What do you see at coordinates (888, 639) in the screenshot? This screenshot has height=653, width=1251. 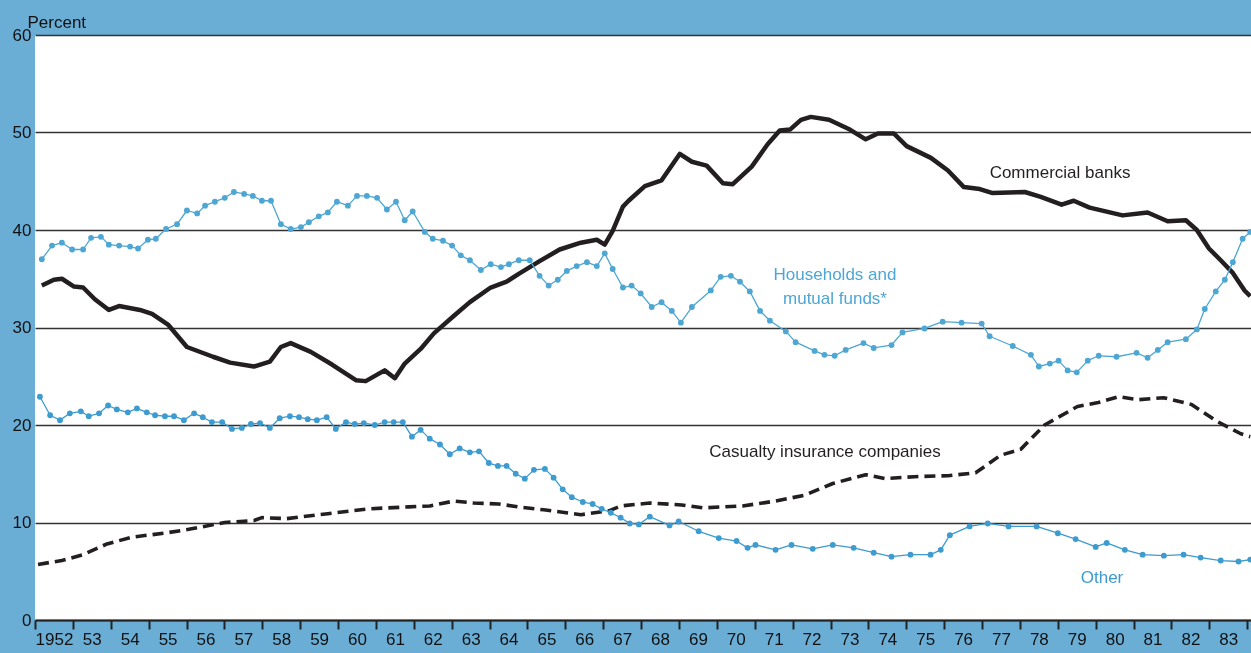 I see `x-tick-label: 74` at bounding box center [888, 639].